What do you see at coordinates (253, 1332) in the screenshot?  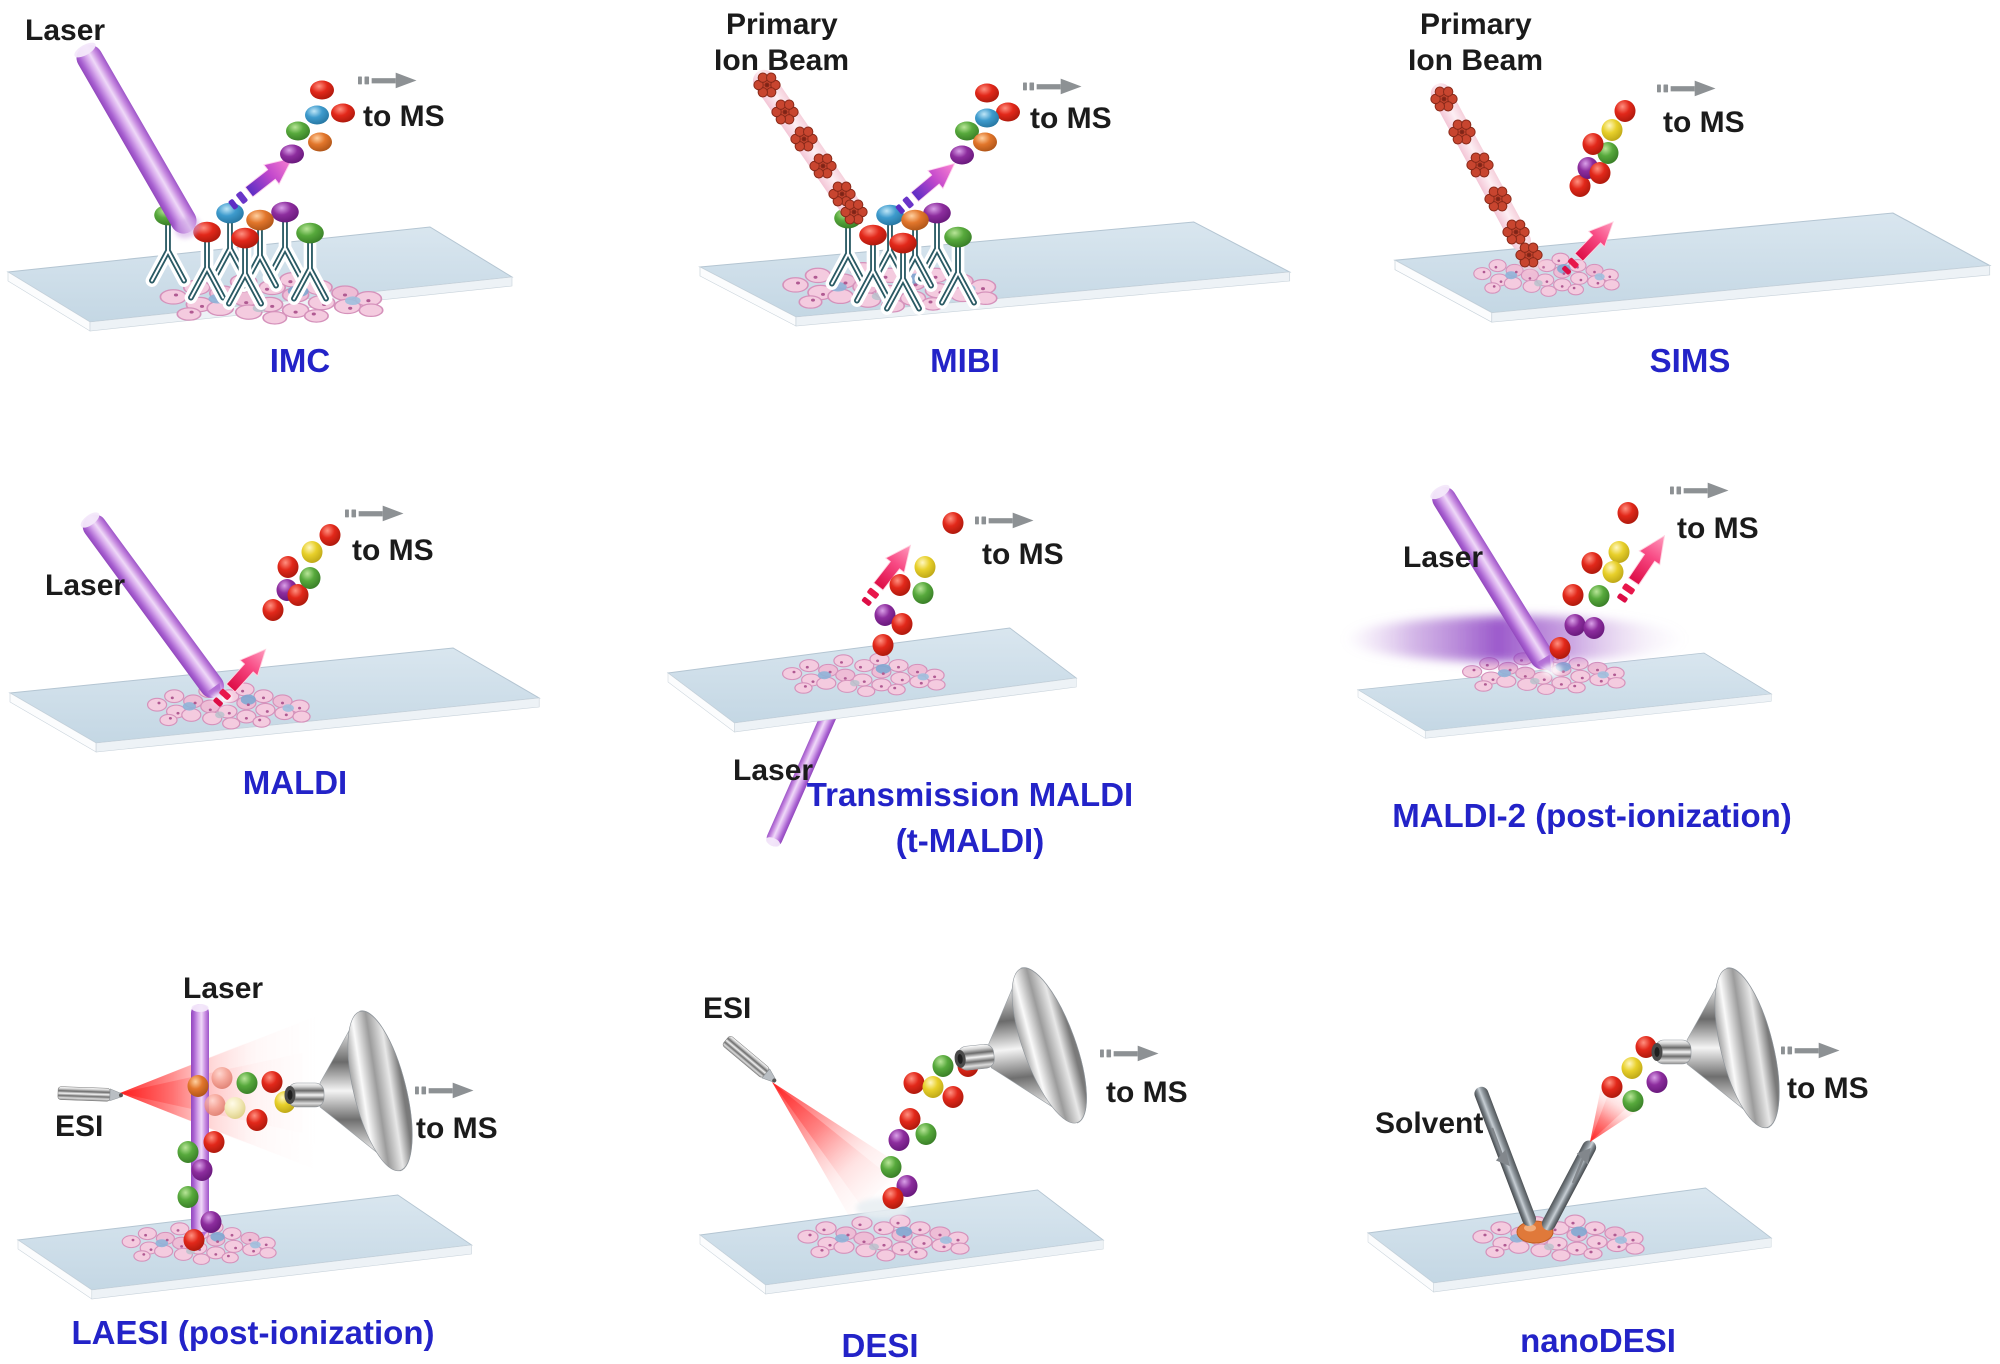 I see `panel-caption: LAESI (post-ionization)` at bounding box center [253, 1332].